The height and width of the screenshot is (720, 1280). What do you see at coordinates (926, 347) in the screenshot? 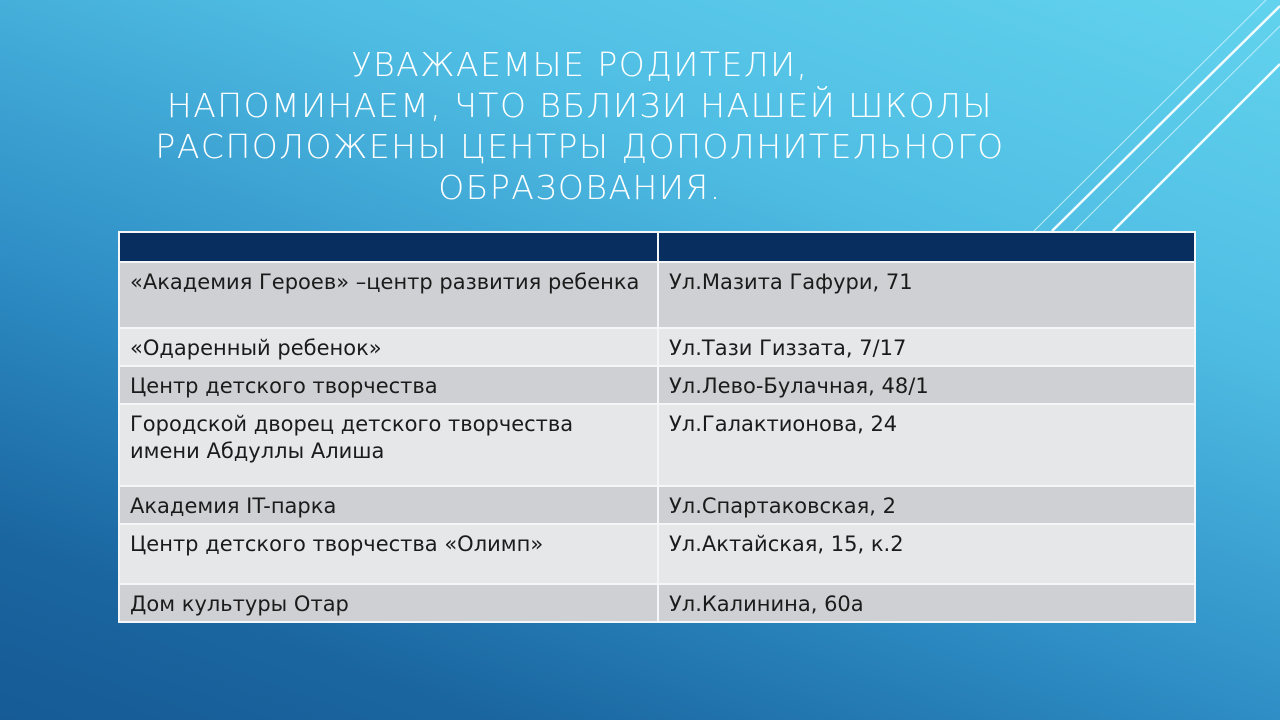
I see `center-address: Ул.Тази Гиззата, 7/17` at bounding box center [926, 347].